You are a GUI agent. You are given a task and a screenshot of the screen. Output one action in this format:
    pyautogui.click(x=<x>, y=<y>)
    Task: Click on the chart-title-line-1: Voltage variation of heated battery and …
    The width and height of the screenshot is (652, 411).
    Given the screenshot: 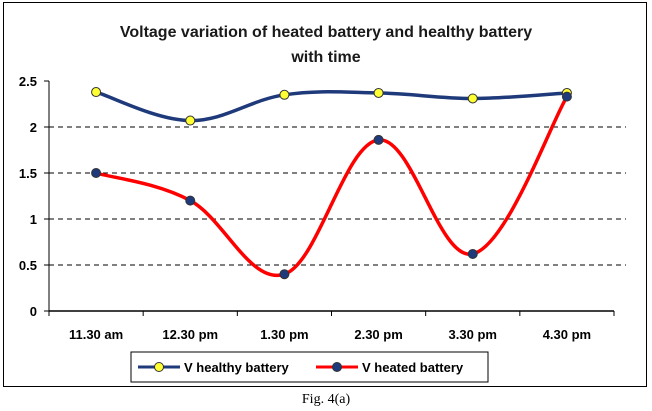 What is the action you would take?
    pyautogui.click(x=326, y=32)
    